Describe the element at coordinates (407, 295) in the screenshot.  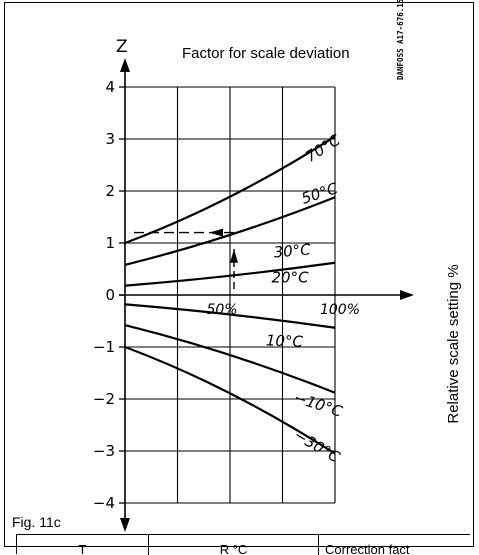
I see `x-axis-arrow` at that location.